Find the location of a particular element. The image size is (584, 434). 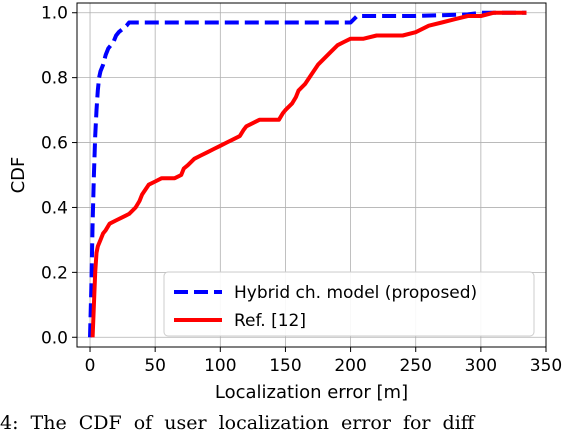

x-tick-label: 100 is located at coordinates (220, 366).